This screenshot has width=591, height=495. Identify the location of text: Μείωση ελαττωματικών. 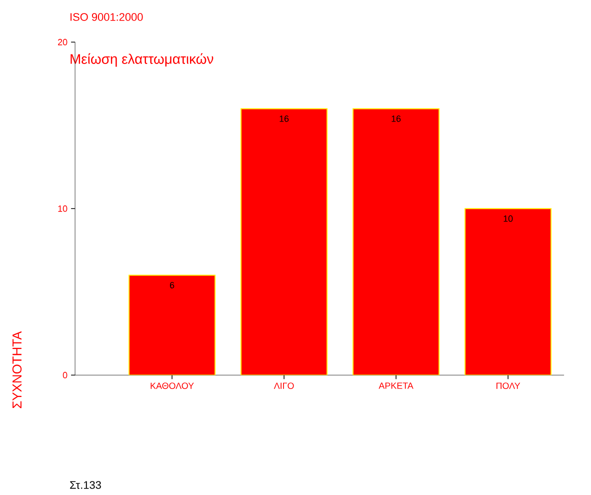
(142, 60).